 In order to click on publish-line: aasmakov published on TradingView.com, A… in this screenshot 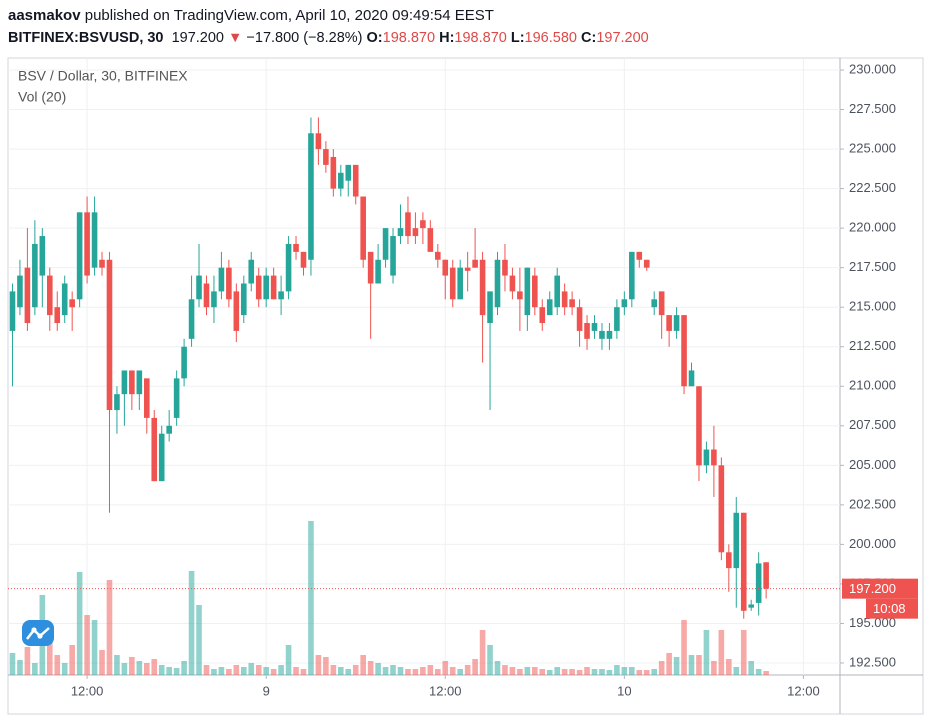, I will do `click(465, 16)`.